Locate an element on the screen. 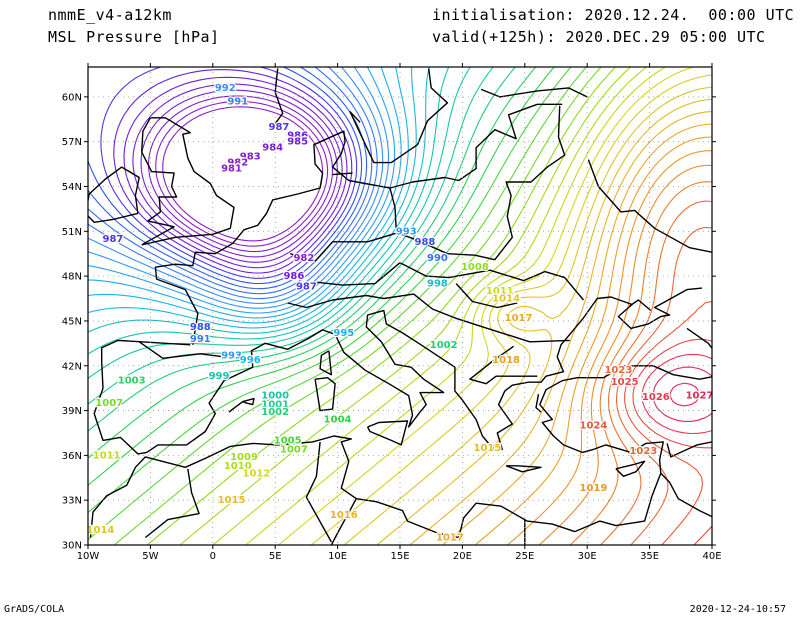 Image resolution: width=800 pixels, height=618 pixels. isobar-label-1: 991 is located at coordinates (237, 101).